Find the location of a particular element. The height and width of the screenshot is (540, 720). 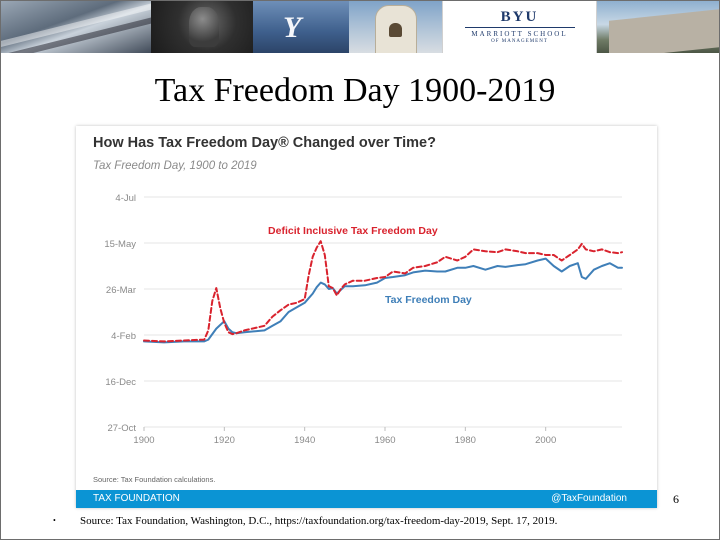

building-icon is located at coordinates (664, 31).